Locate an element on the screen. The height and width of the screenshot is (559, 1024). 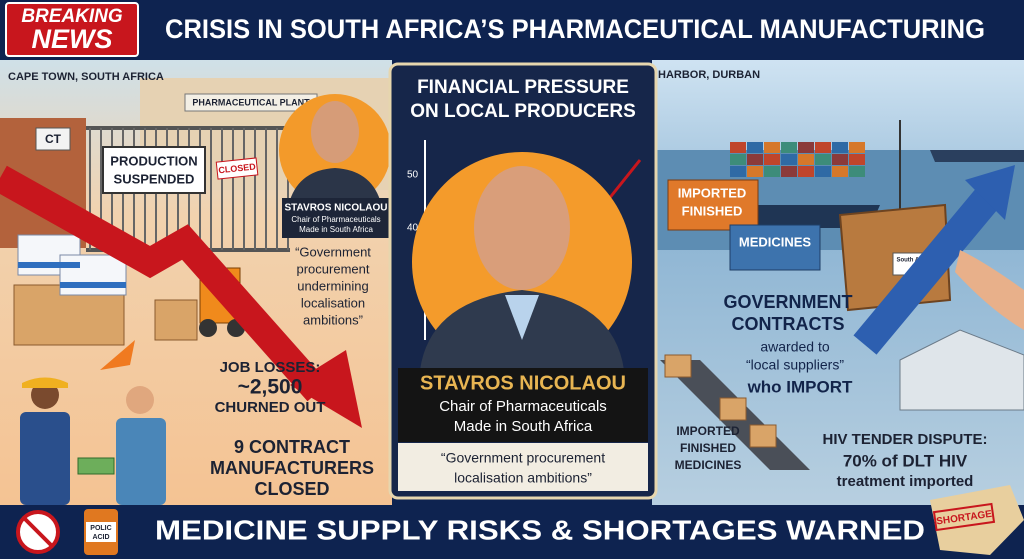
closed-tag is located at coordinates (237, 168).